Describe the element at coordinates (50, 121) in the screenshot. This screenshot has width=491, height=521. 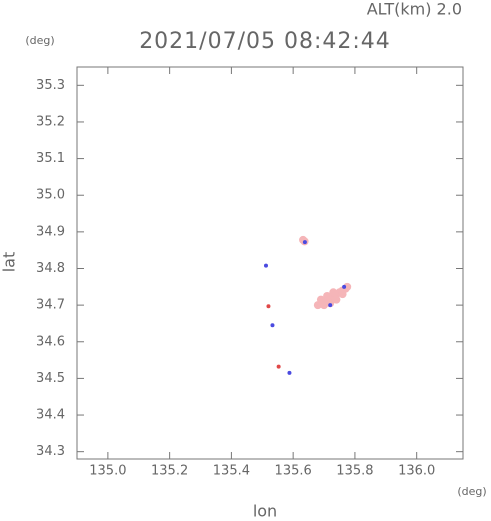
I see `y-tick-label: 35.2` at that location.